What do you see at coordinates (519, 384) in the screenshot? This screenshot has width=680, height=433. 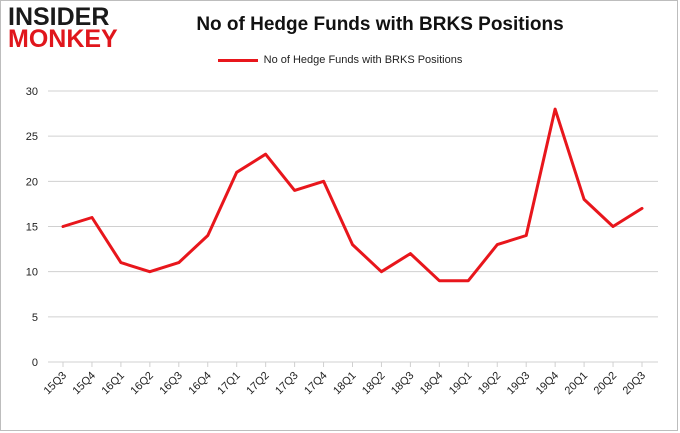 I see `x-tick-label: 19Q3` at bounding box center [519, 384].